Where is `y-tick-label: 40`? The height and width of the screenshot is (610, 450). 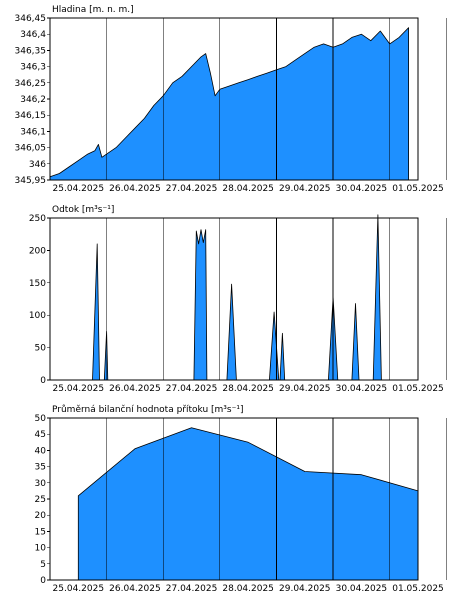 y-tick-label: 40 is located at coordinates (41, 451).